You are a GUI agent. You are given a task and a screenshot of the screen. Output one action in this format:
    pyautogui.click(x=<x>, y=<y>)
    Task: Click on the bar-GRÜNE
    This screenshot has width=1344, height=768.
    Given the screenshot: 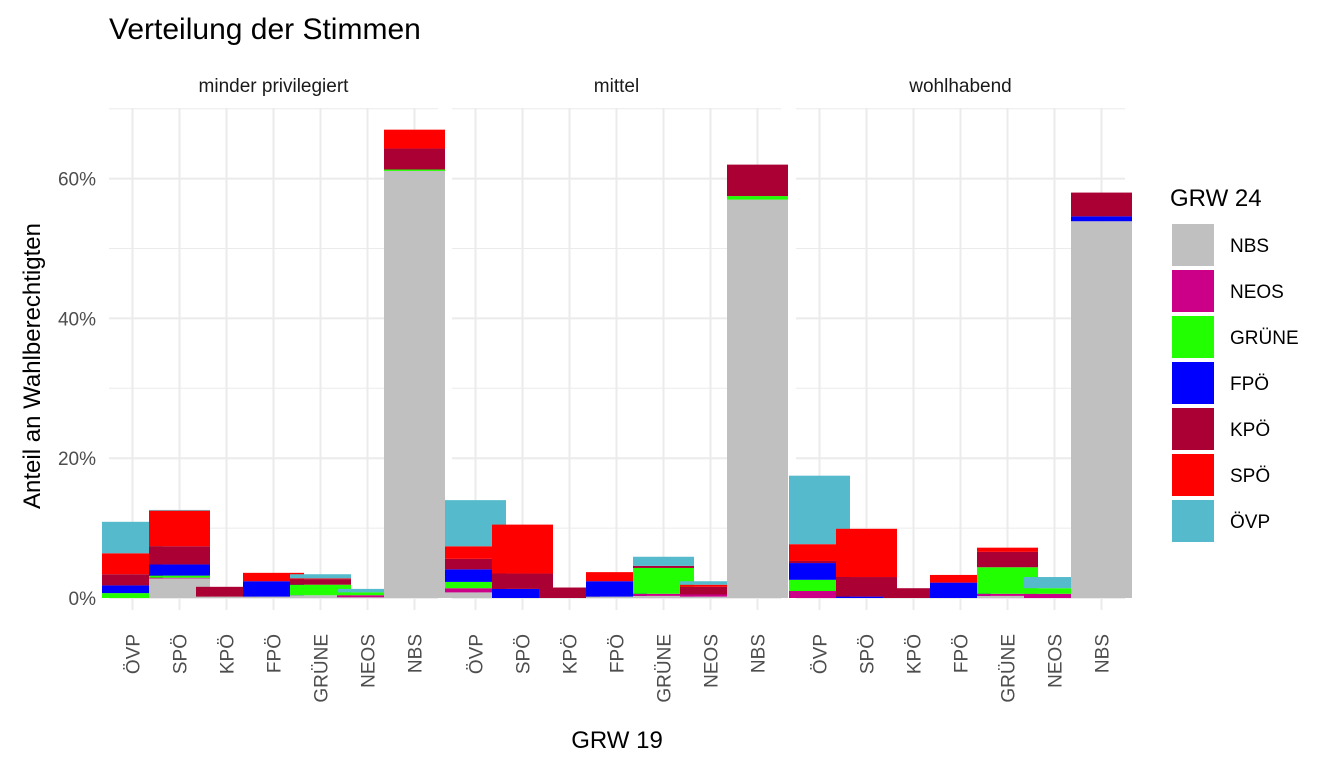 What is the action you would take?
    pyautogui.click(x=320, y=586)
    